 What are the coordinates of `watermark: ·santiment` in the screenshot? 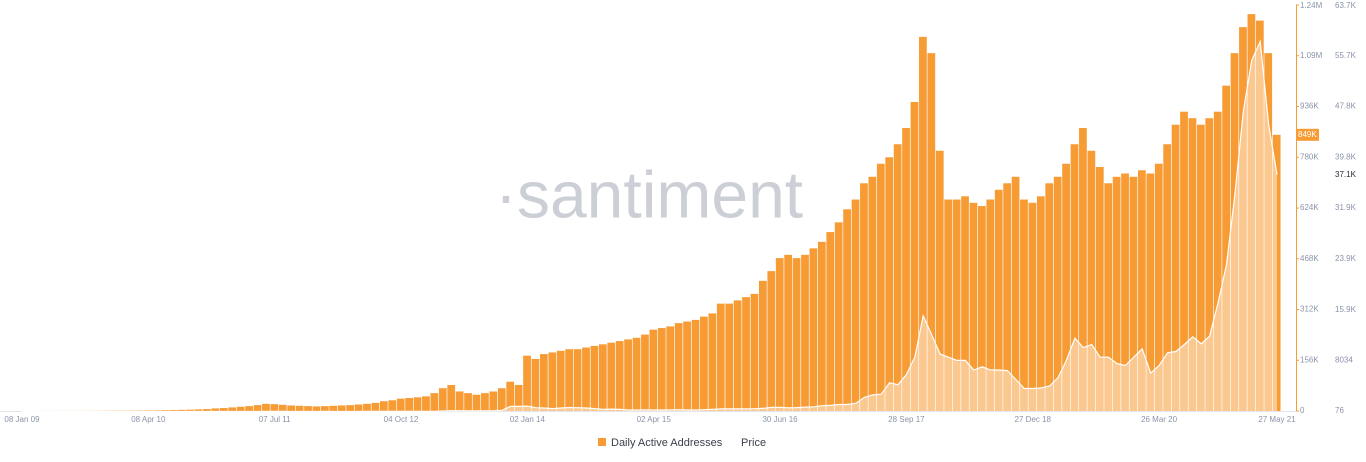 It's located at (649, 194).